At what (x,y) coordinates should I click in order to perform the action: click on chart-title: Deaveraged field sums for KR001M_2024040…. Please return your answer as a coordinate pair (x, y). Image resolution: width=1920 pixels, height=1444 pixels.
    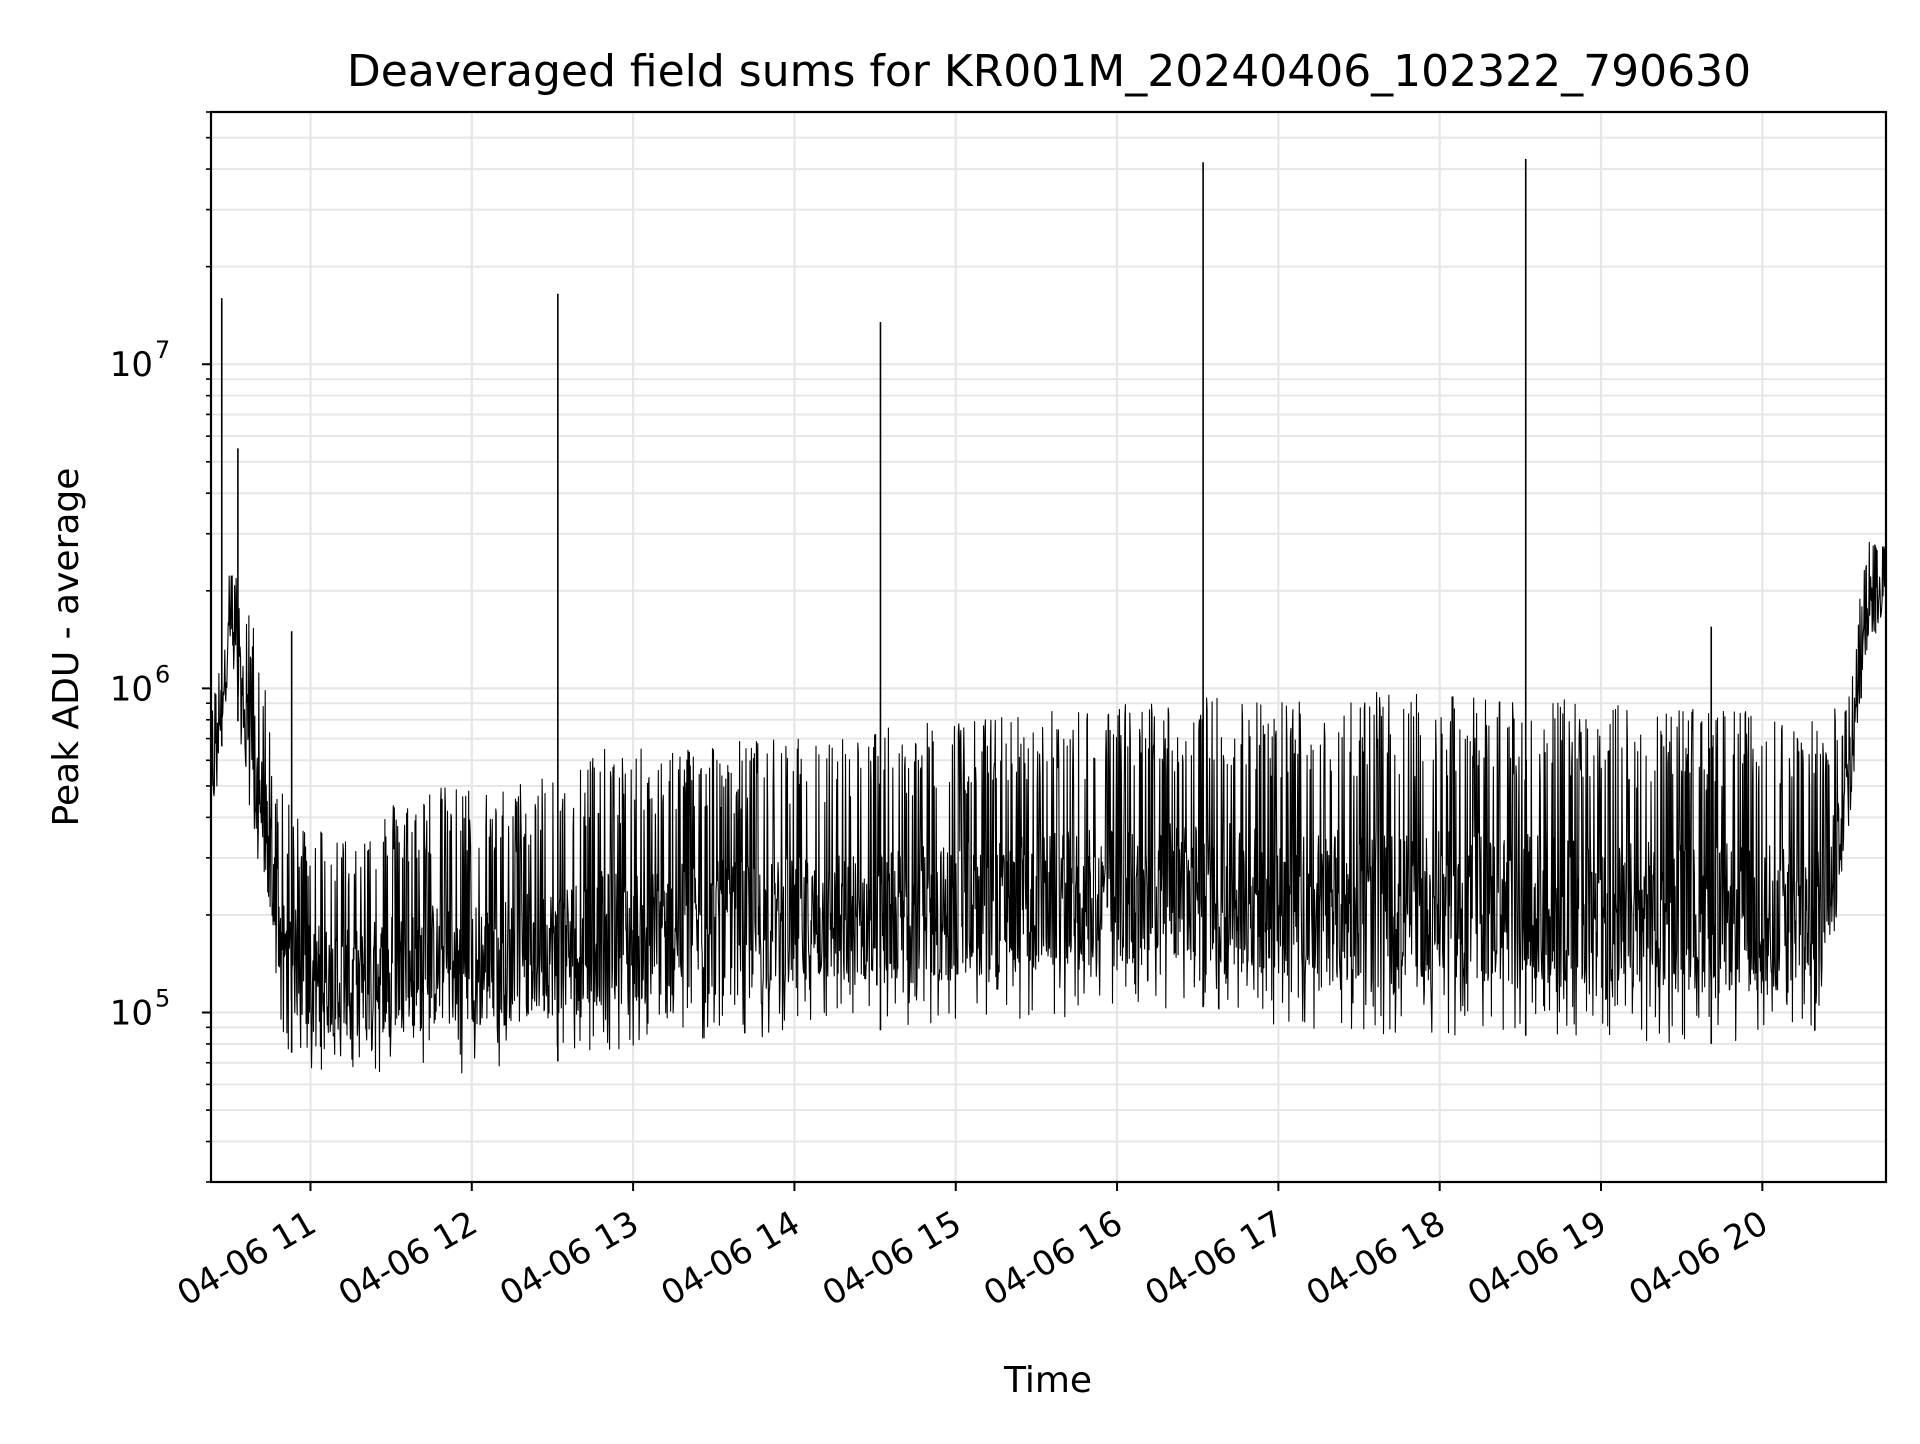
    Looking at the image, I should click on (1049, 71).